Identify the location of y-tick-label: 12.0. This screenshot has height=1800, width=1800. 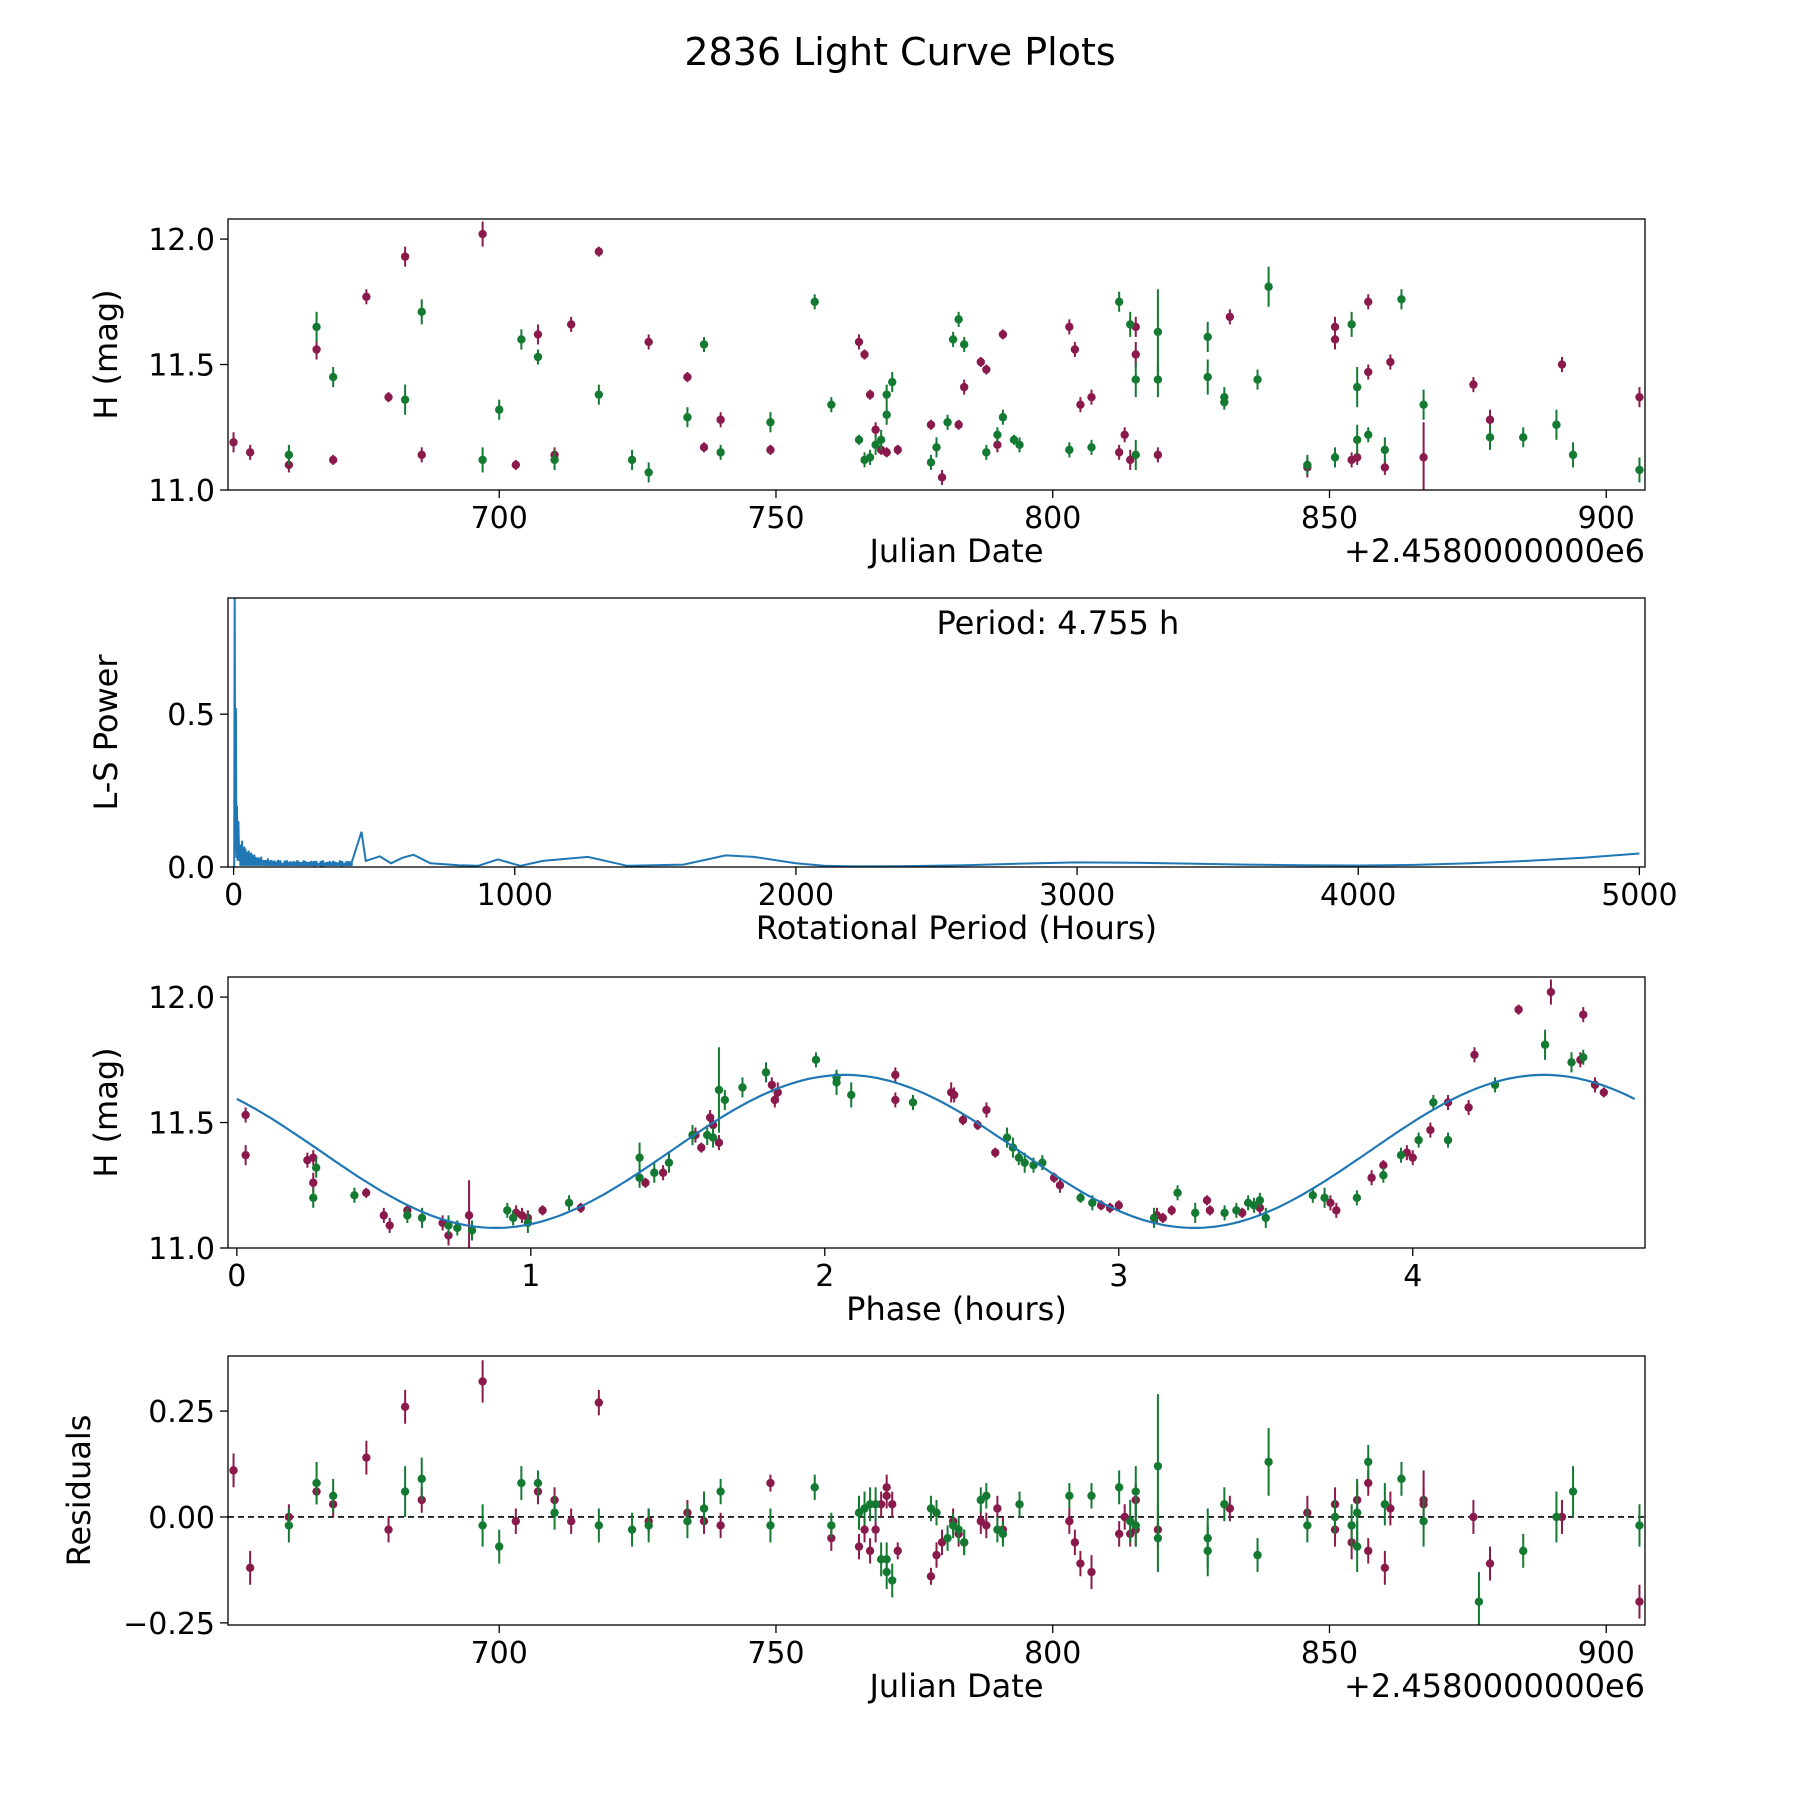
(181, 240).